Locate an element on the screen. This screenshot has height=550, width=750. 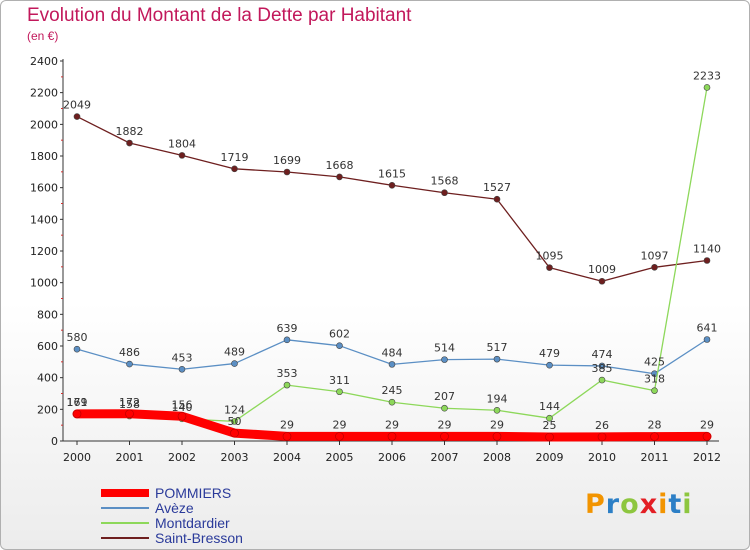
legend-label: POMMIERS is located at coordinates (193, 493).